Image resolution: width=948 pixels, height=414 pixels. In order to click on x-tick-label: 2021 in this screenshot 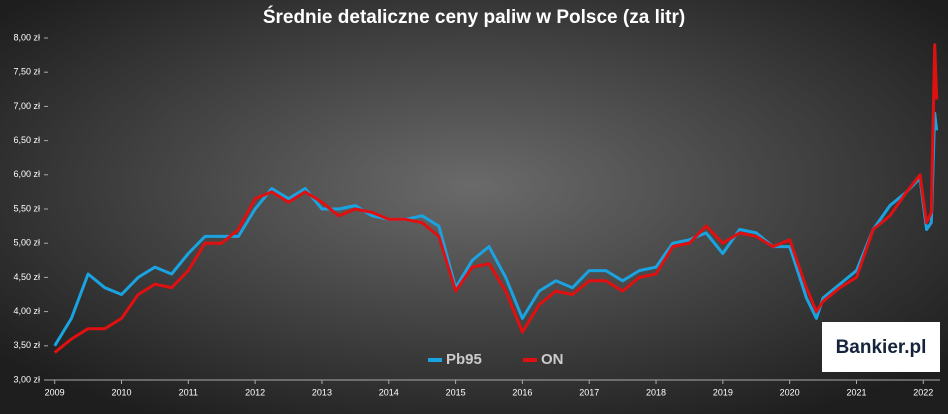, I will do `click(856, 392)`.